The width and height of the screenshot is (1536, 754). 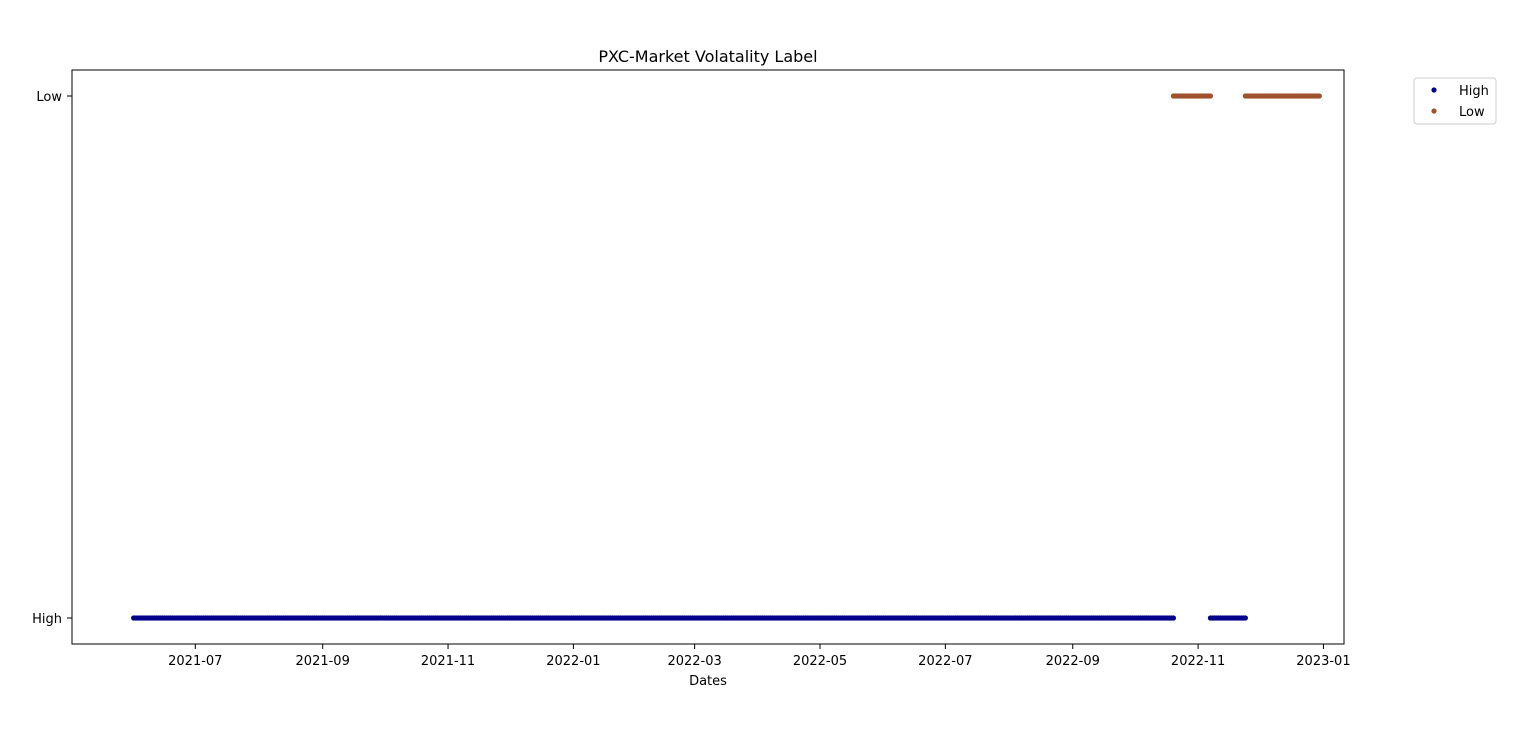 I want to click on chart-title: PXC-Market Volatality Label, so click(x=707, y=56).